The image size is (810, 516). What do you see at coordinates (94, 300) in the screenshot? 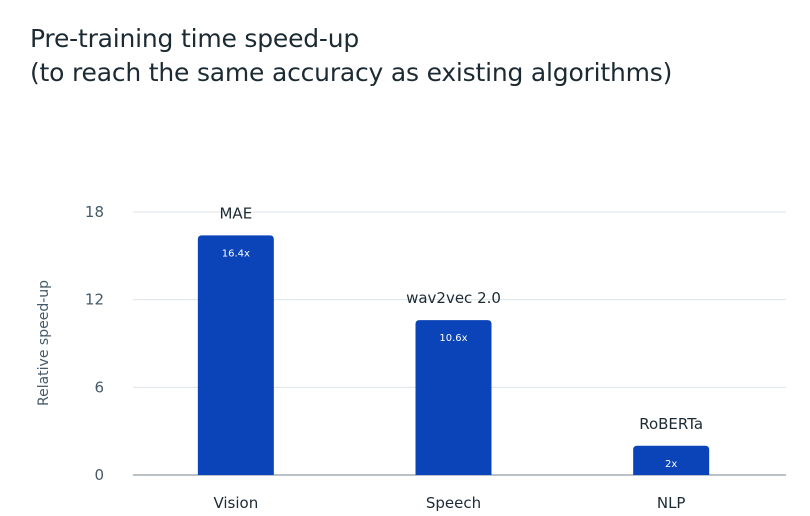
I see `y-tick-label: 12` at bounding box center [94, 300].